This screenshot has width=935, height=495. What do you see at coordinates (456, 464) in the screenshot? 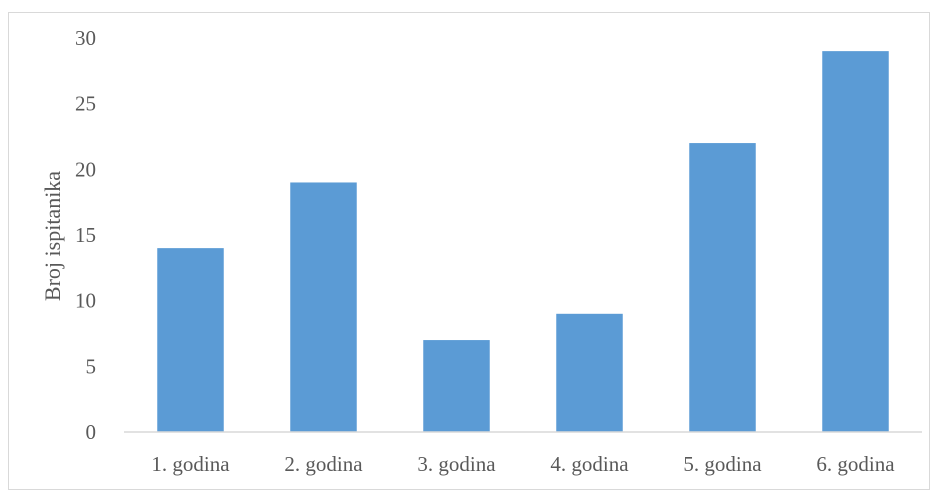
I see `x-category-label-3: 3. godina` at bounding box center [456, 464].